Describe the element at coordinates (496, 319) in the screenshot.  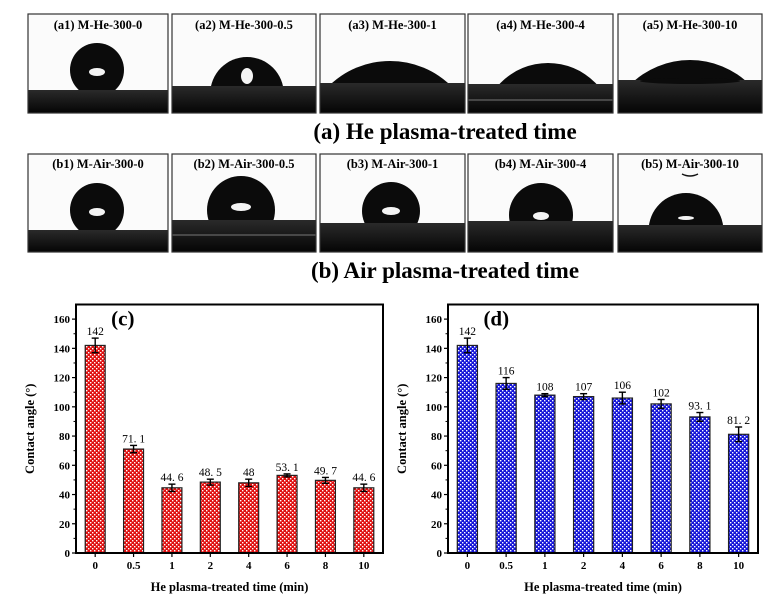
I see `panel-label: (d)` at that location.